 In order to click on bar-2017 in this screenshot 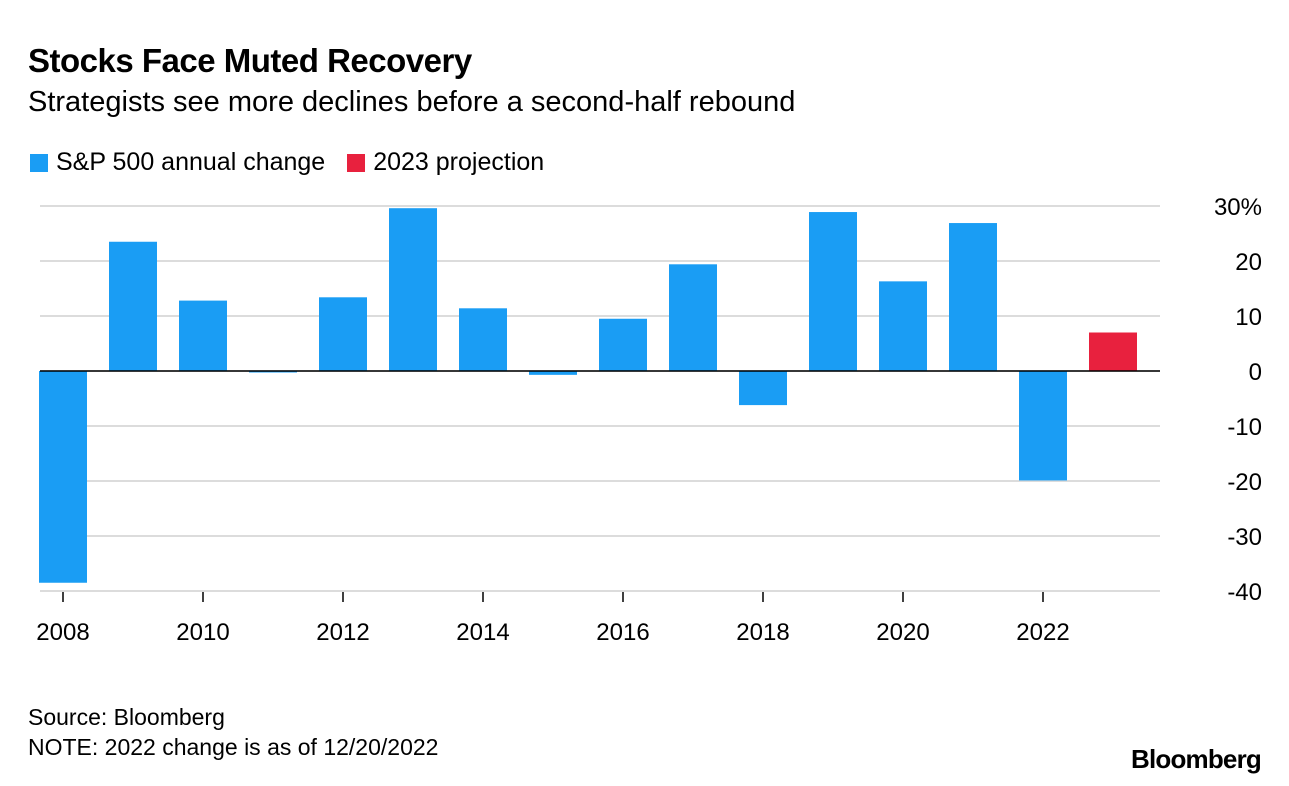, I will do `click(693, 317)`.